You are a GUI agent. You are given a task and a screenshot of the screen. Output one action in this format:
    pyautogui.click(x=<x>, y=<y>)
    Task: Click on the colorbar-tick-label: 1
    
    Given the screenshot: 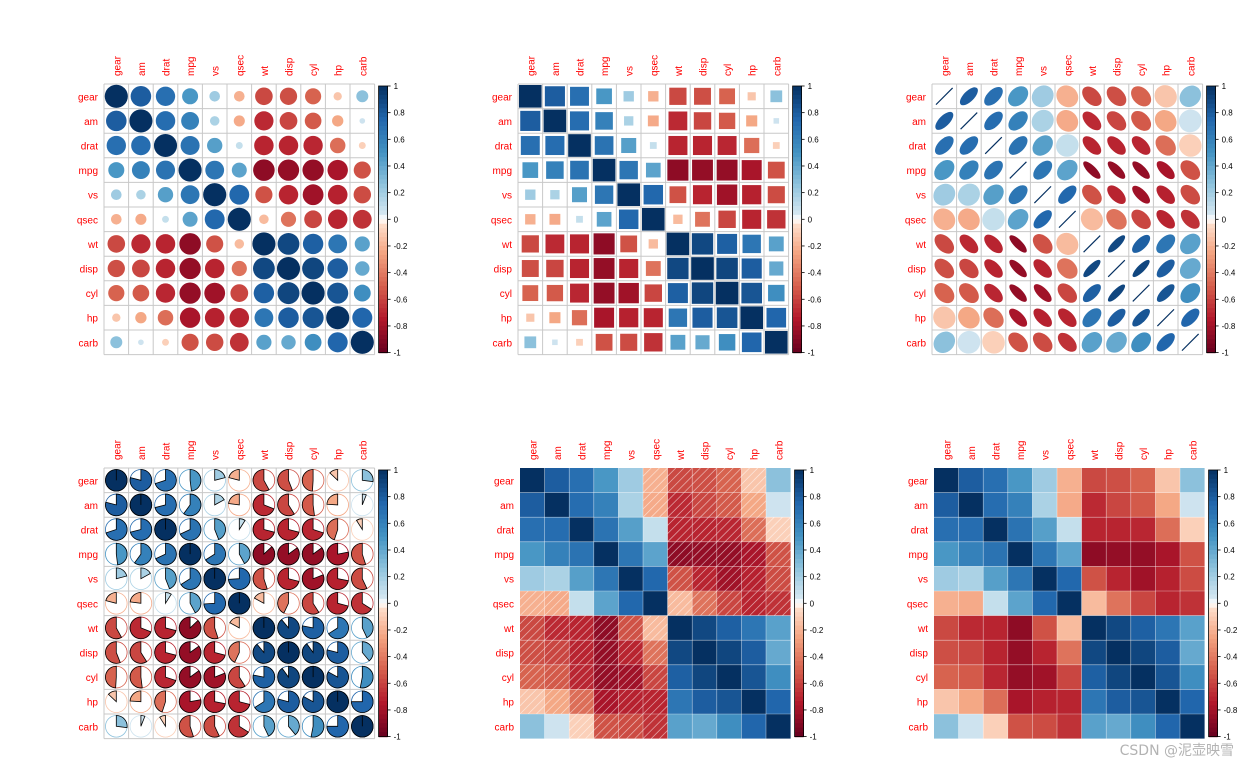 What is the action you would take?
    pyautogui.click(x=1224, y=86)
    